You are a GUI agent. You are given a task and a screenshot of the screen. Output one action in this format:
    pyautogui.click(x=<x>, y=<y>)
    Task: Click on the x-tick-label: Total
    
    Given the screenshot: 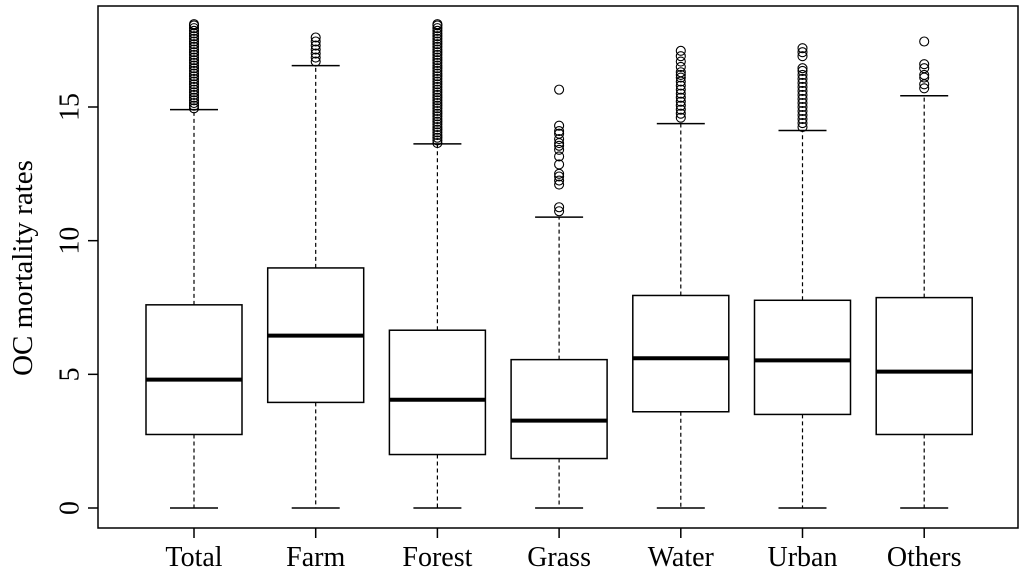 What is the action you would take?
    pyautogui.click(x=193, y=557)
    